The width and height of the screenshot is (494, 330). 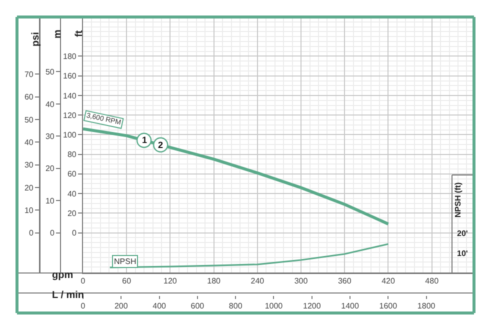 What do you see at coordinates (301, 281) in the screenshot?
I see `x-tick-label: 300` at bounding box center [301, 281].